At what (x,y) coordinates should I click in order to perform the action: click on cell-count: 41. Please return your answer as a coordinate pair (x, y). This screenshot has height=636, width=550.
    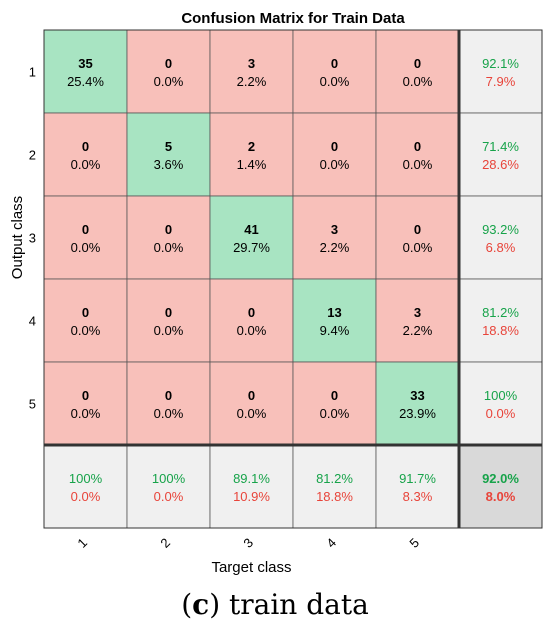
    Looking at the image, I should click on (251, 229).